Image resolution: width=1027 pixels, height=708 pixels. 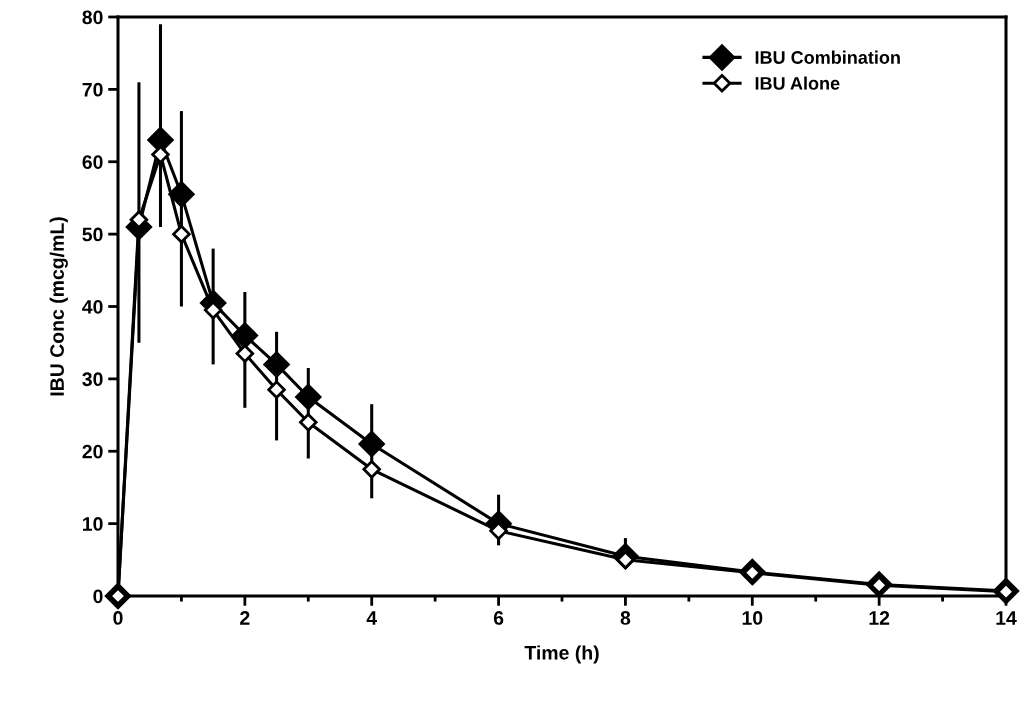 I want to click on legend-label: IBU Combination, so click(x=827, y=57).